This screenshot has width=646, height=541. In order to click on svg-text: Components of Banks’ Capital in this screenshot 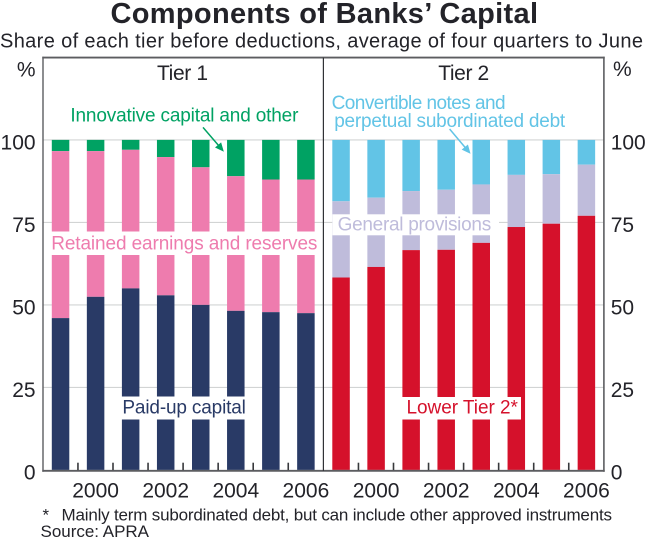, I will do `click(325, 15)`.